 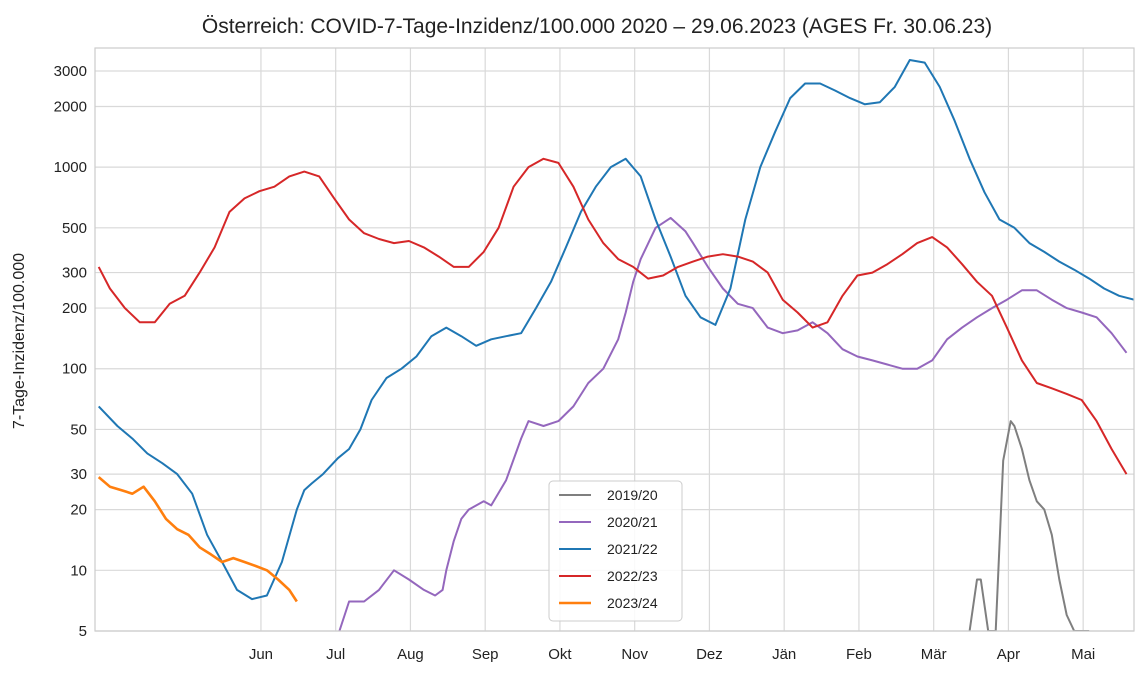 What do you see at coordinates (74, 369) in the screenshot?
I see `y-tick-label: 100` at bounding box center [74, 369].